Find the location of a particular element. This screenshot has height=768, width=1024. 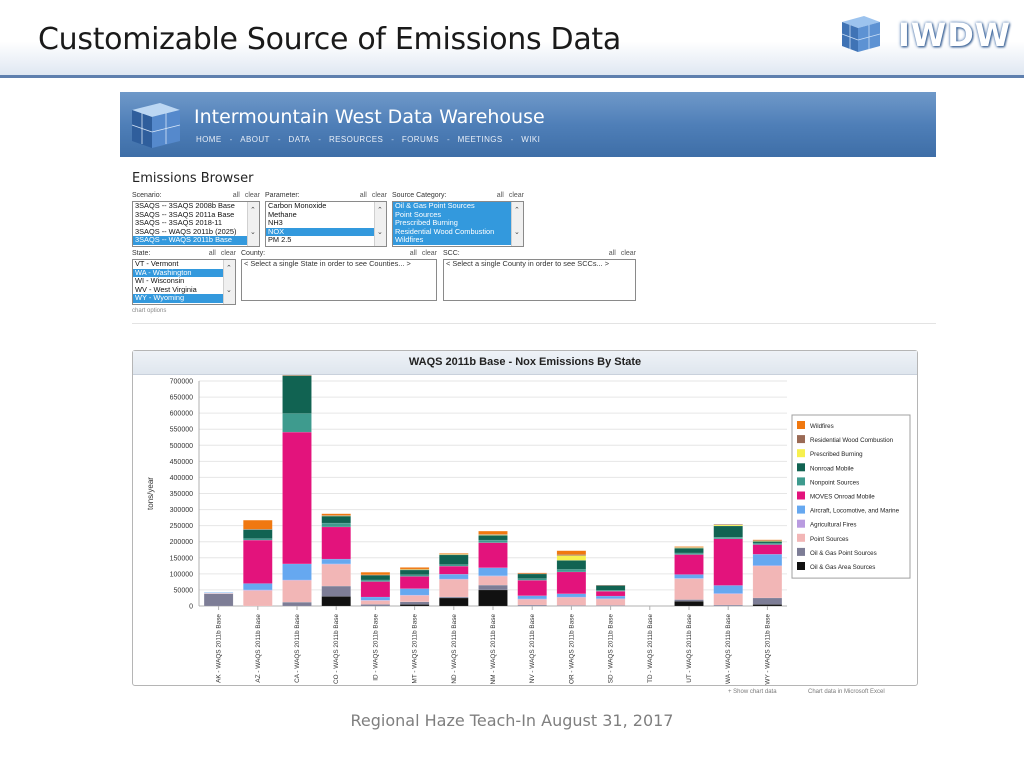

scc-all-link: all is located at coordinates (612, 253).